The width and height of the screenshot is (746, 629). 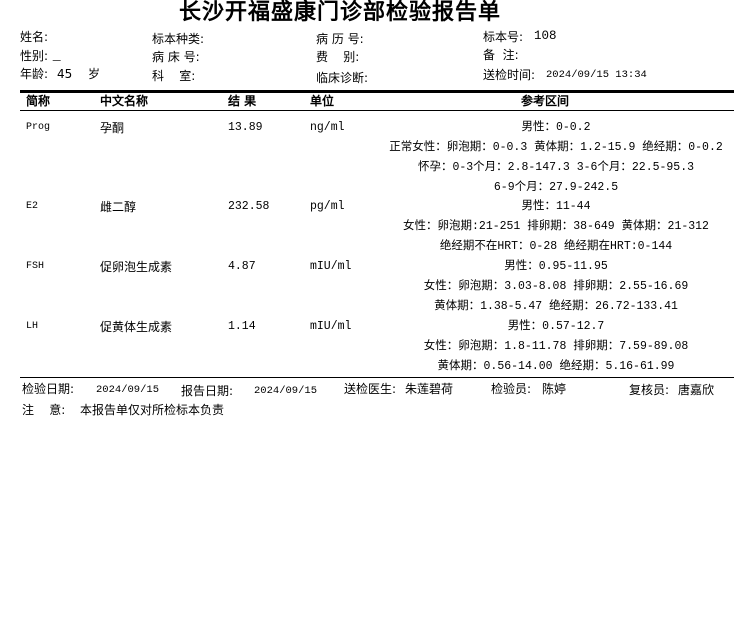 I want to click on diagnosis-label: 临床诊断:, so click(x=342, y=78).